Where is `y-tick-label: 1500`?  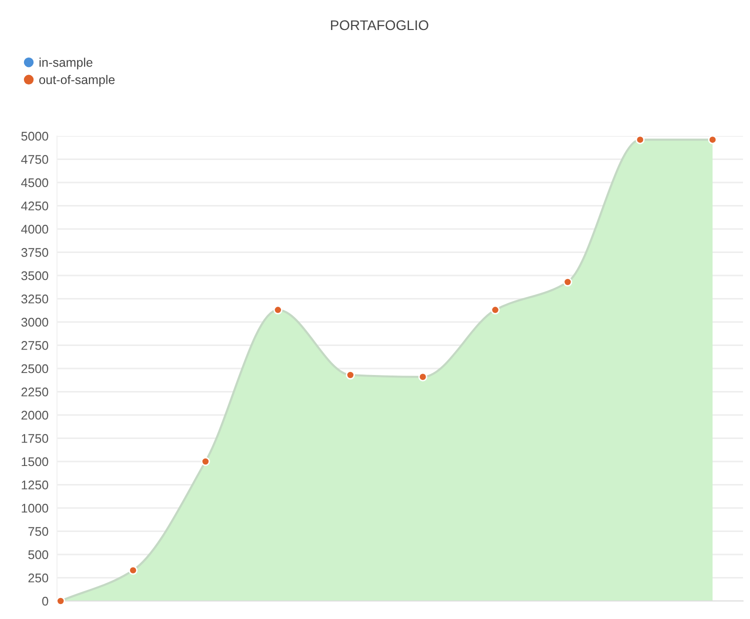
y-tick-label: 1500 is located at coordinates (35, 461).